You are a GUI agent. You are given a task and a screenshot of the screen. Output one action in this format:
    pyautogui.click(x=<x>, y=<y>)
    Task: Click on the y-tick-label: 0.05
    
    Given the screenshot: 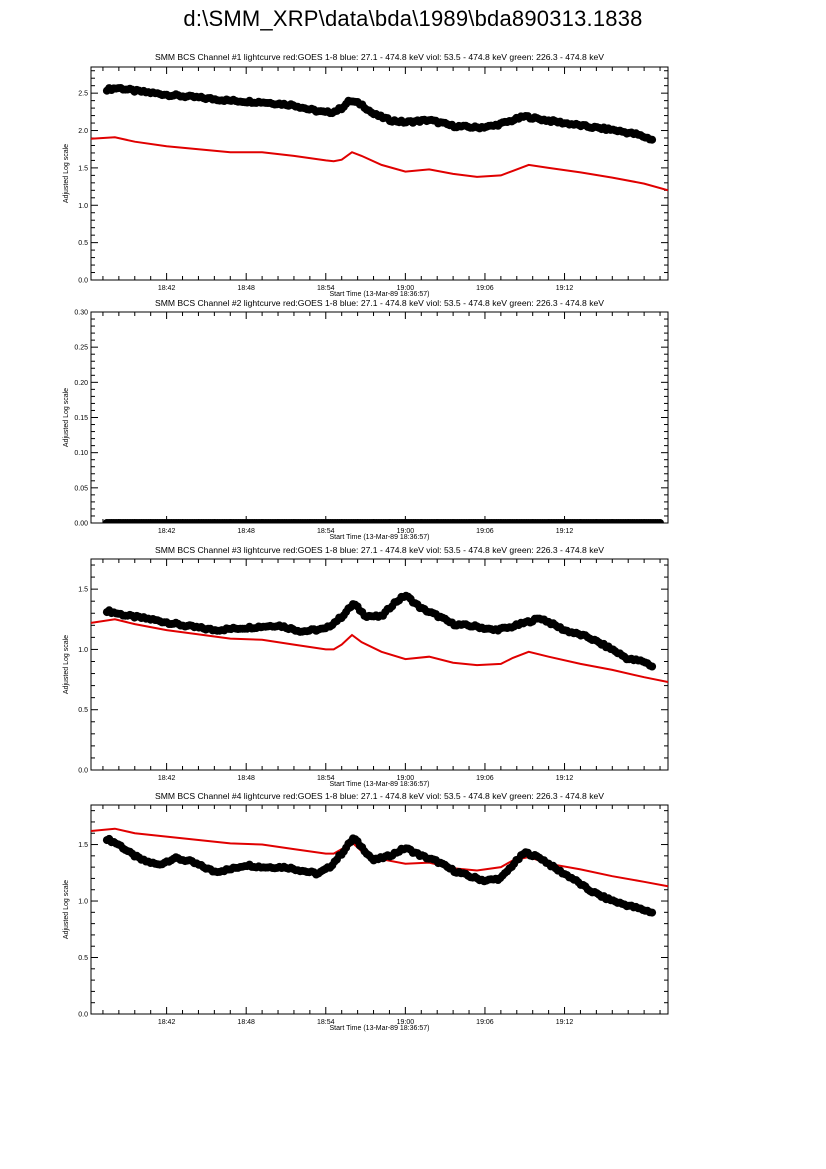 What is the action you would take?
    pyautogui.click(x=81, y=488)
    